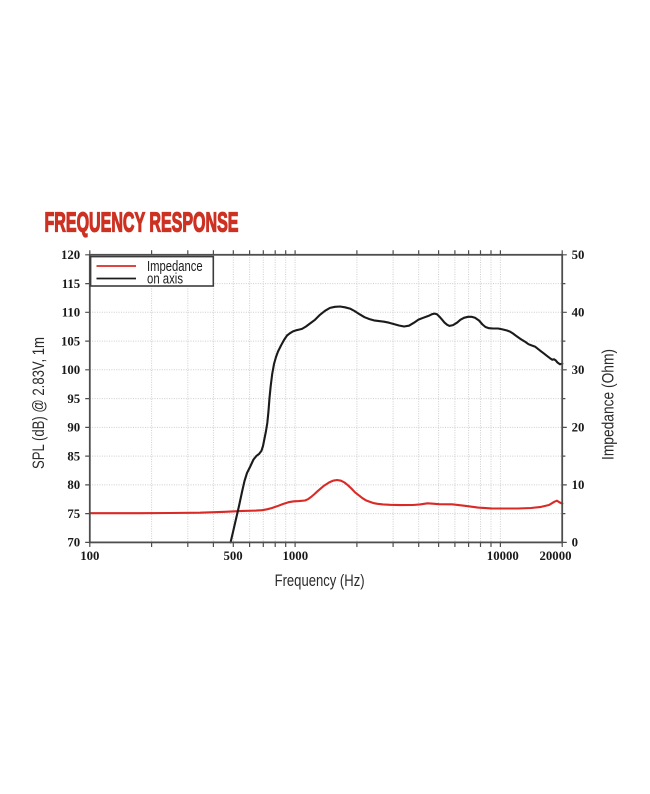 The height and width of the screenshot is (794, 650). I want to click on svg-text: 75, so click(73, 514).